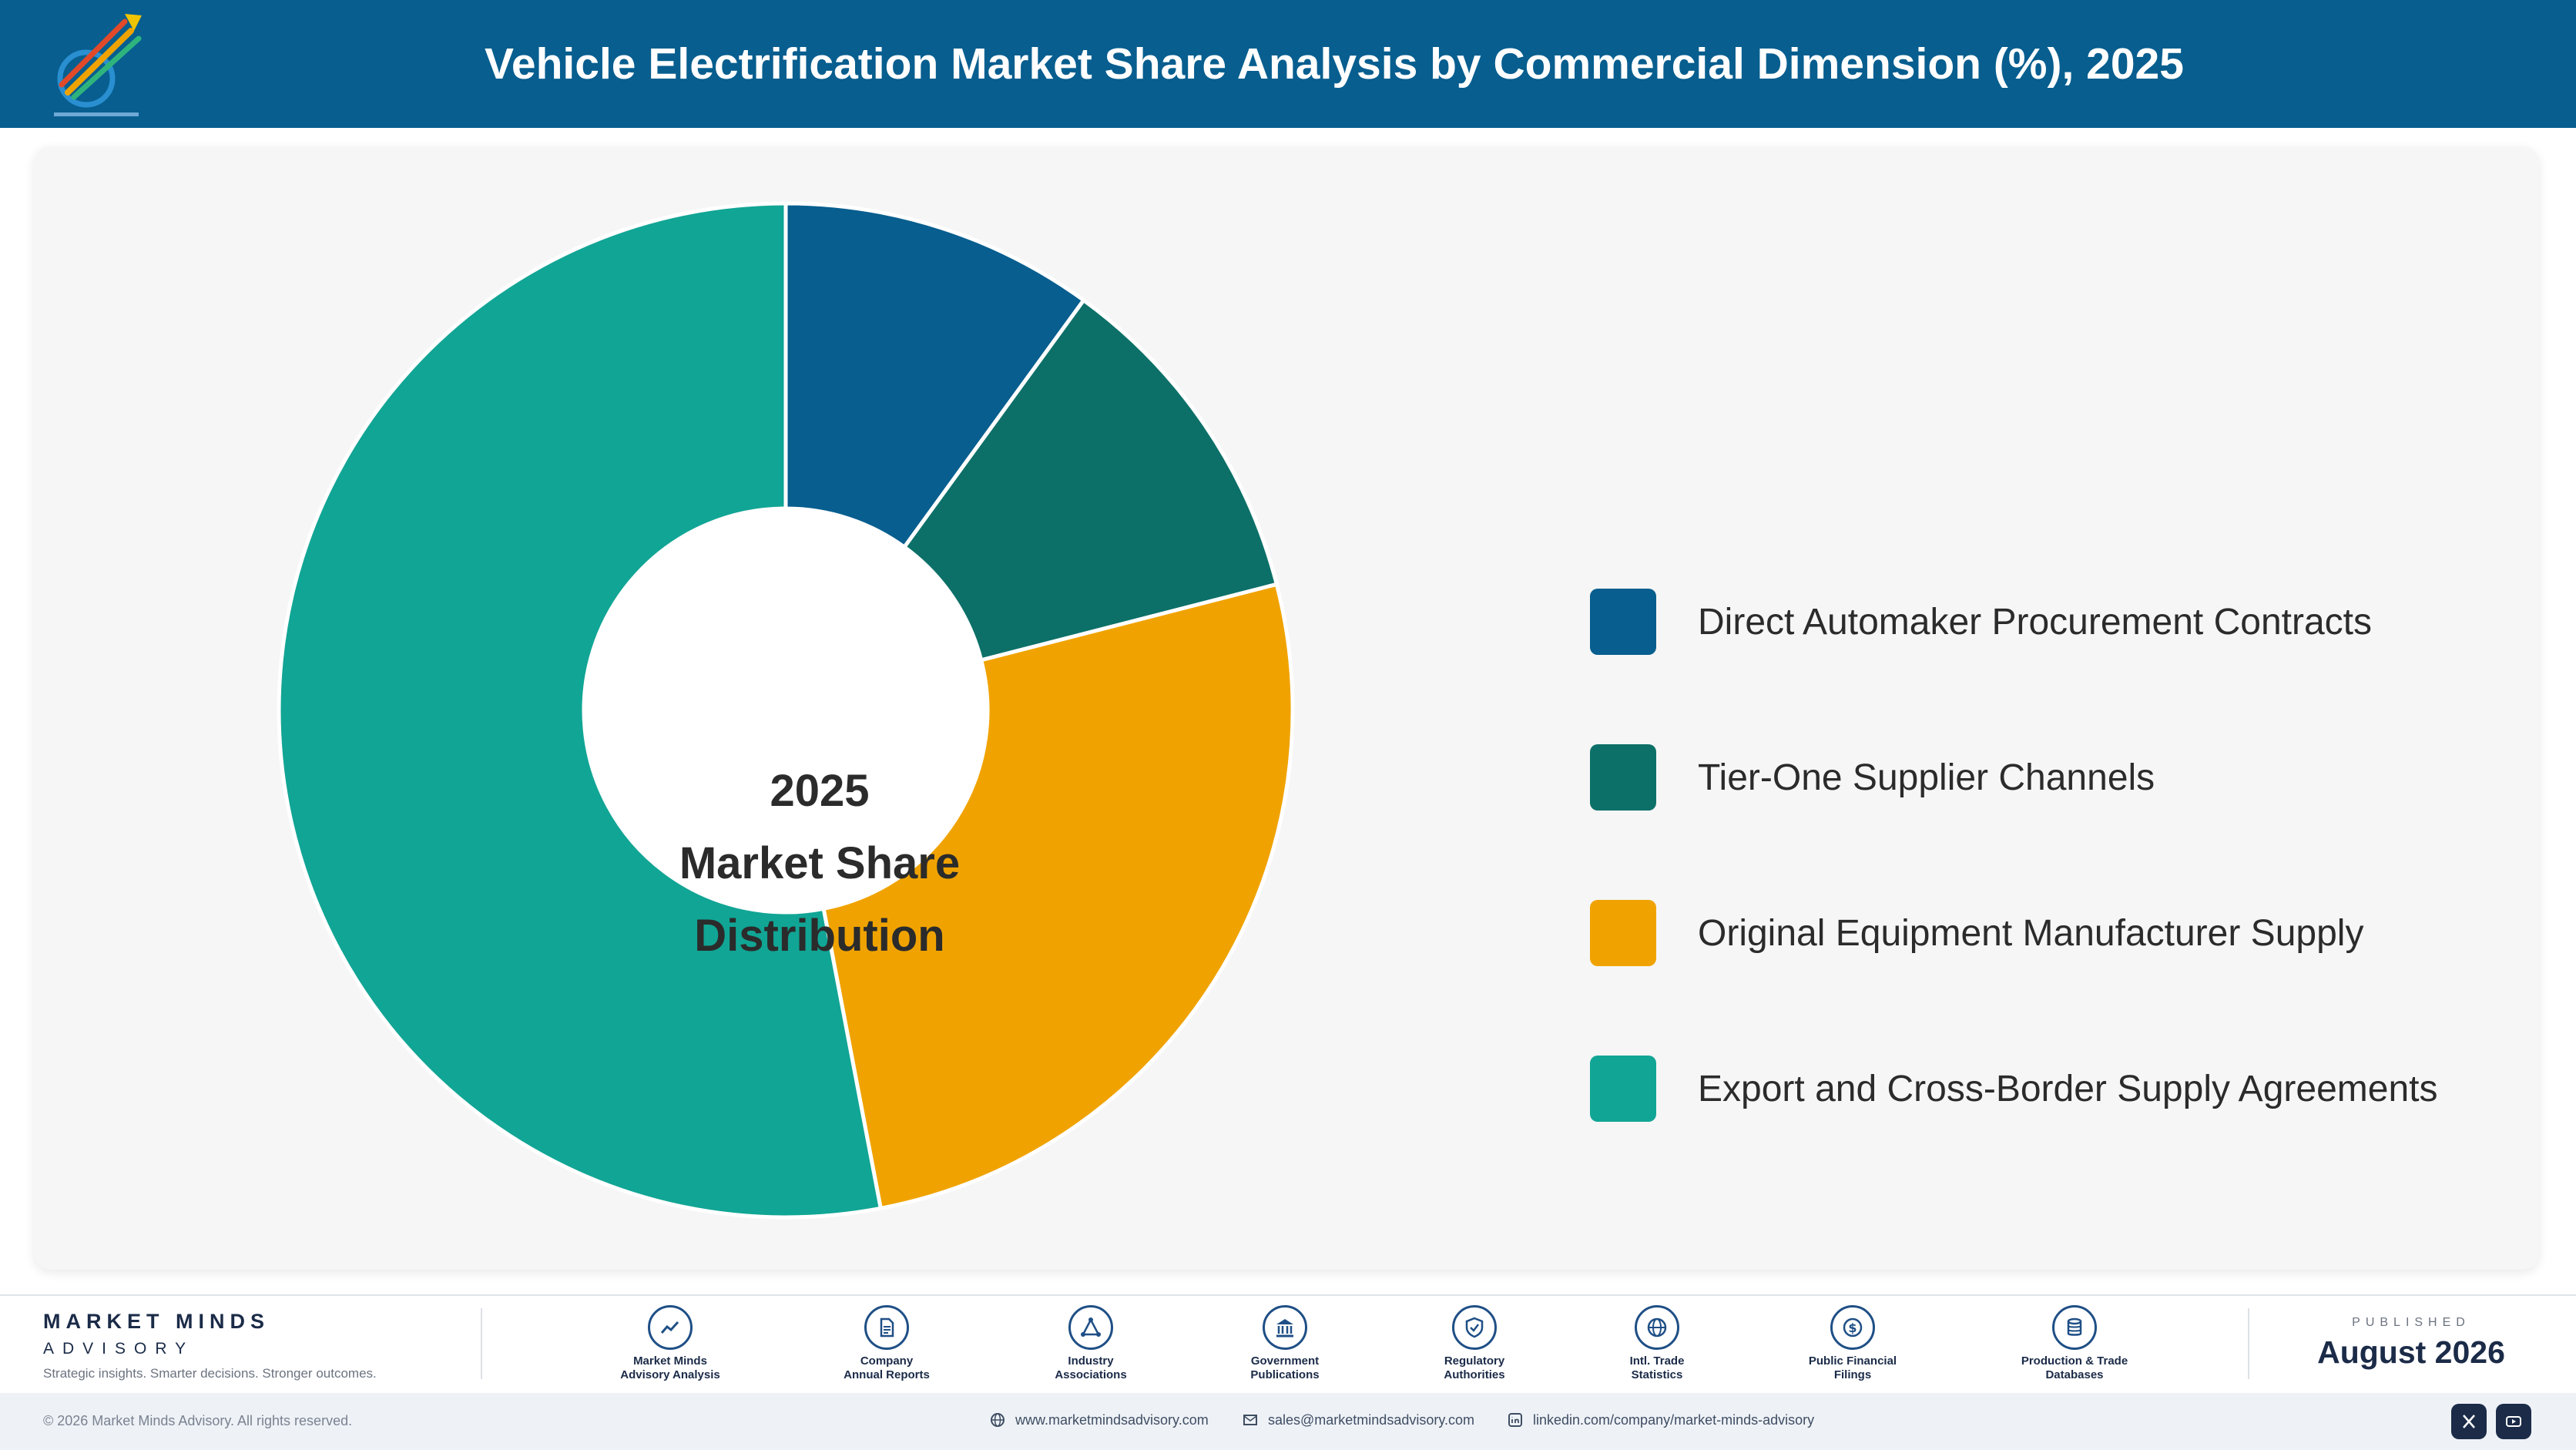 This screenshot has height=1450, width=2576. I want to click on source-label: Government Publications, so click(1285, 1367).